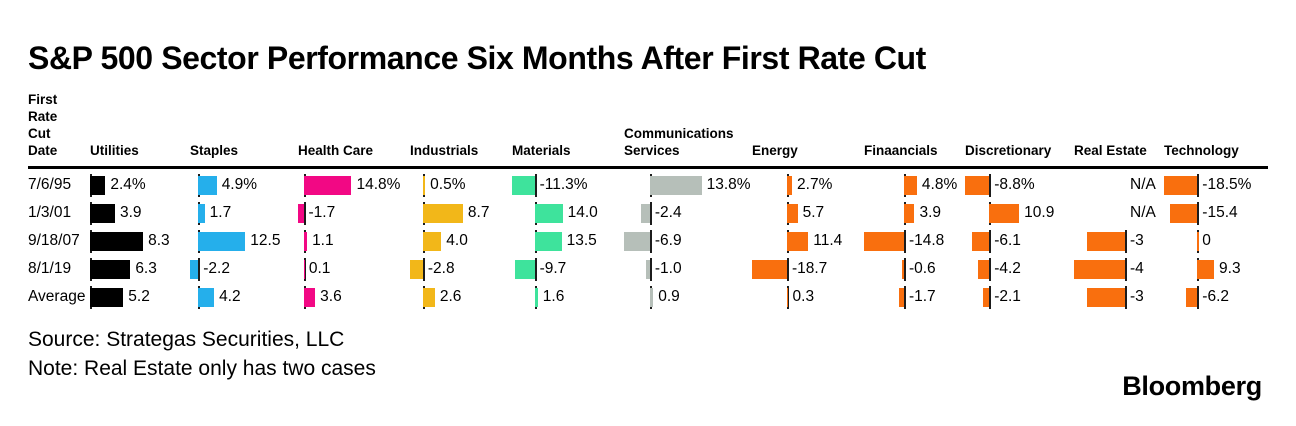 This screenshot has width=1296, height=426. Describe the element at coordinates (922, 268) in the screenshot. I see `value-label: -0.6` at that location.